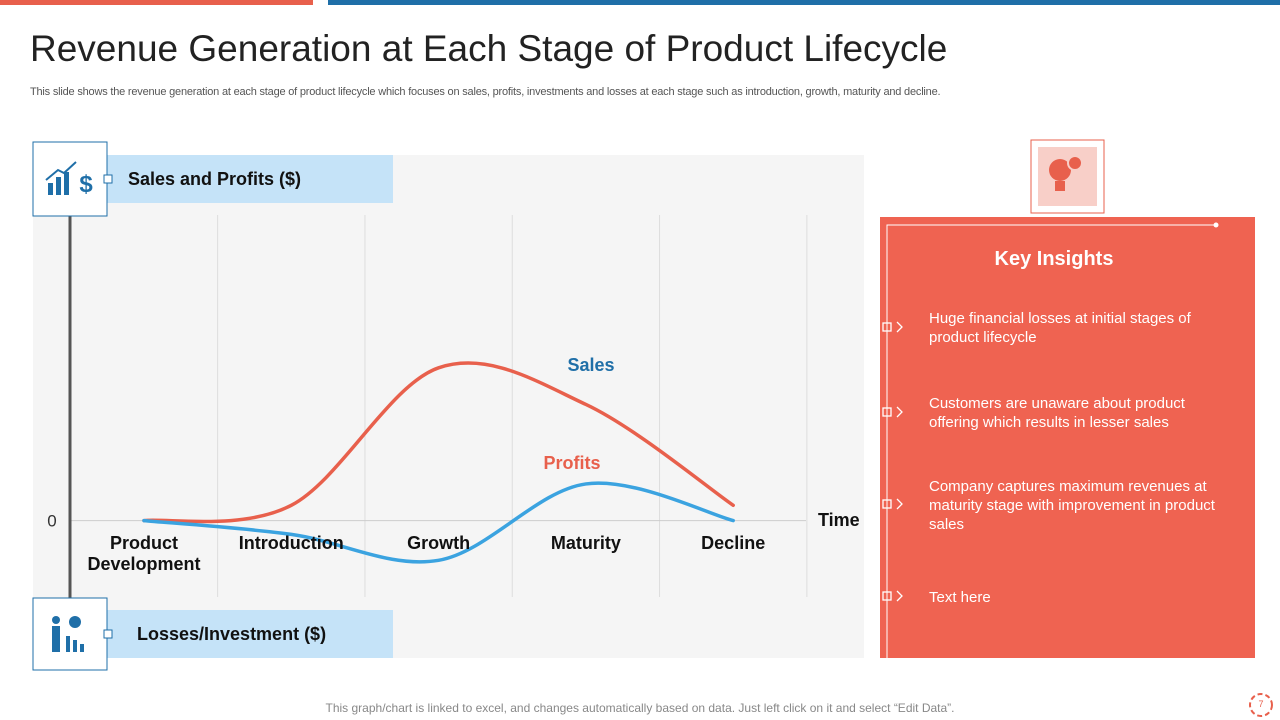  I want to click on page-number: 7, so click(1261, 704).